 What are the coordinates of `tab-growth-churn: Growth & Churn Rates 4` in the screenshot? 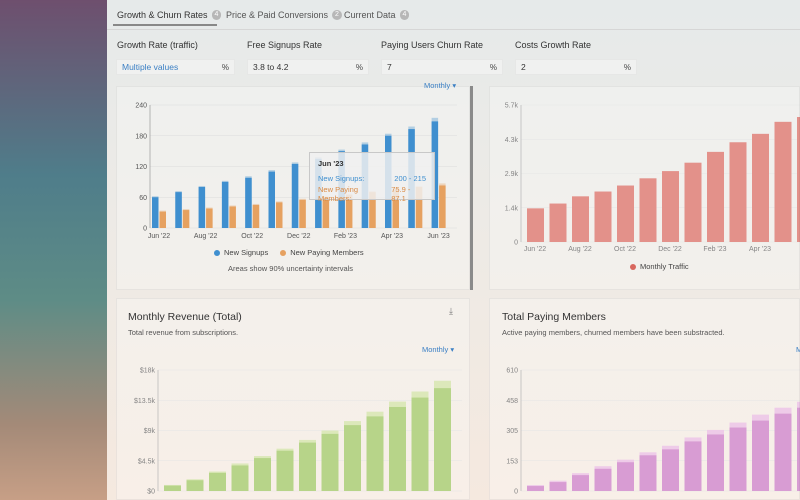 It's located at (169, 15).